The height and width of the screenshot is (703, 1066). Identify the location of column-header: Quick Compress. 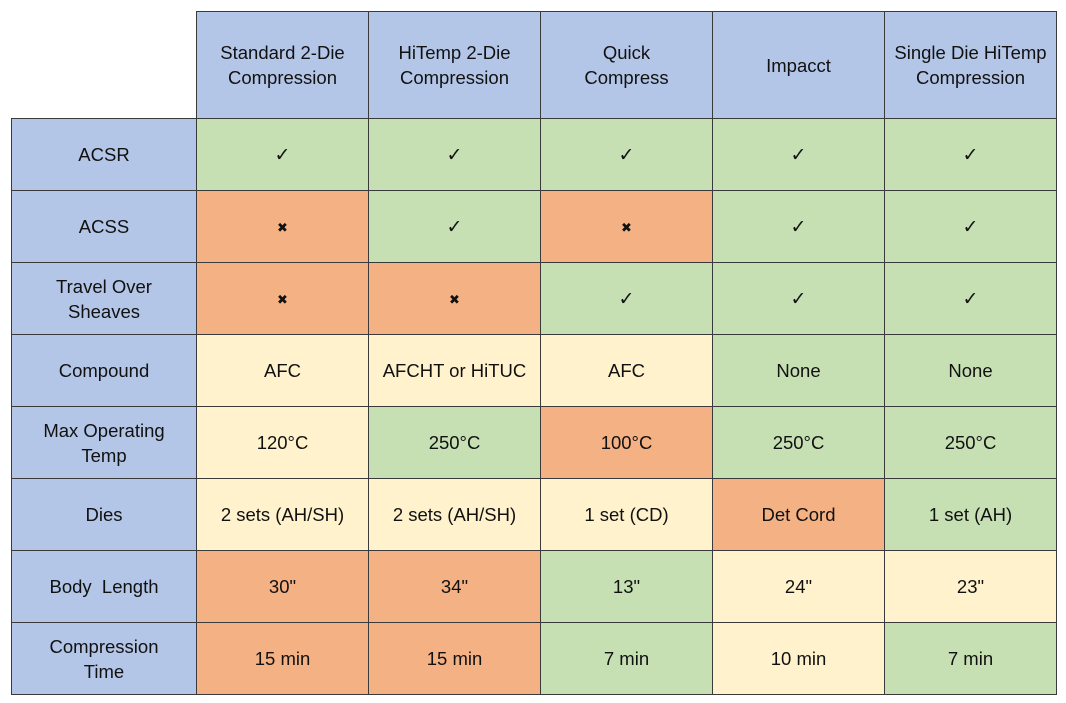
(626, 65).